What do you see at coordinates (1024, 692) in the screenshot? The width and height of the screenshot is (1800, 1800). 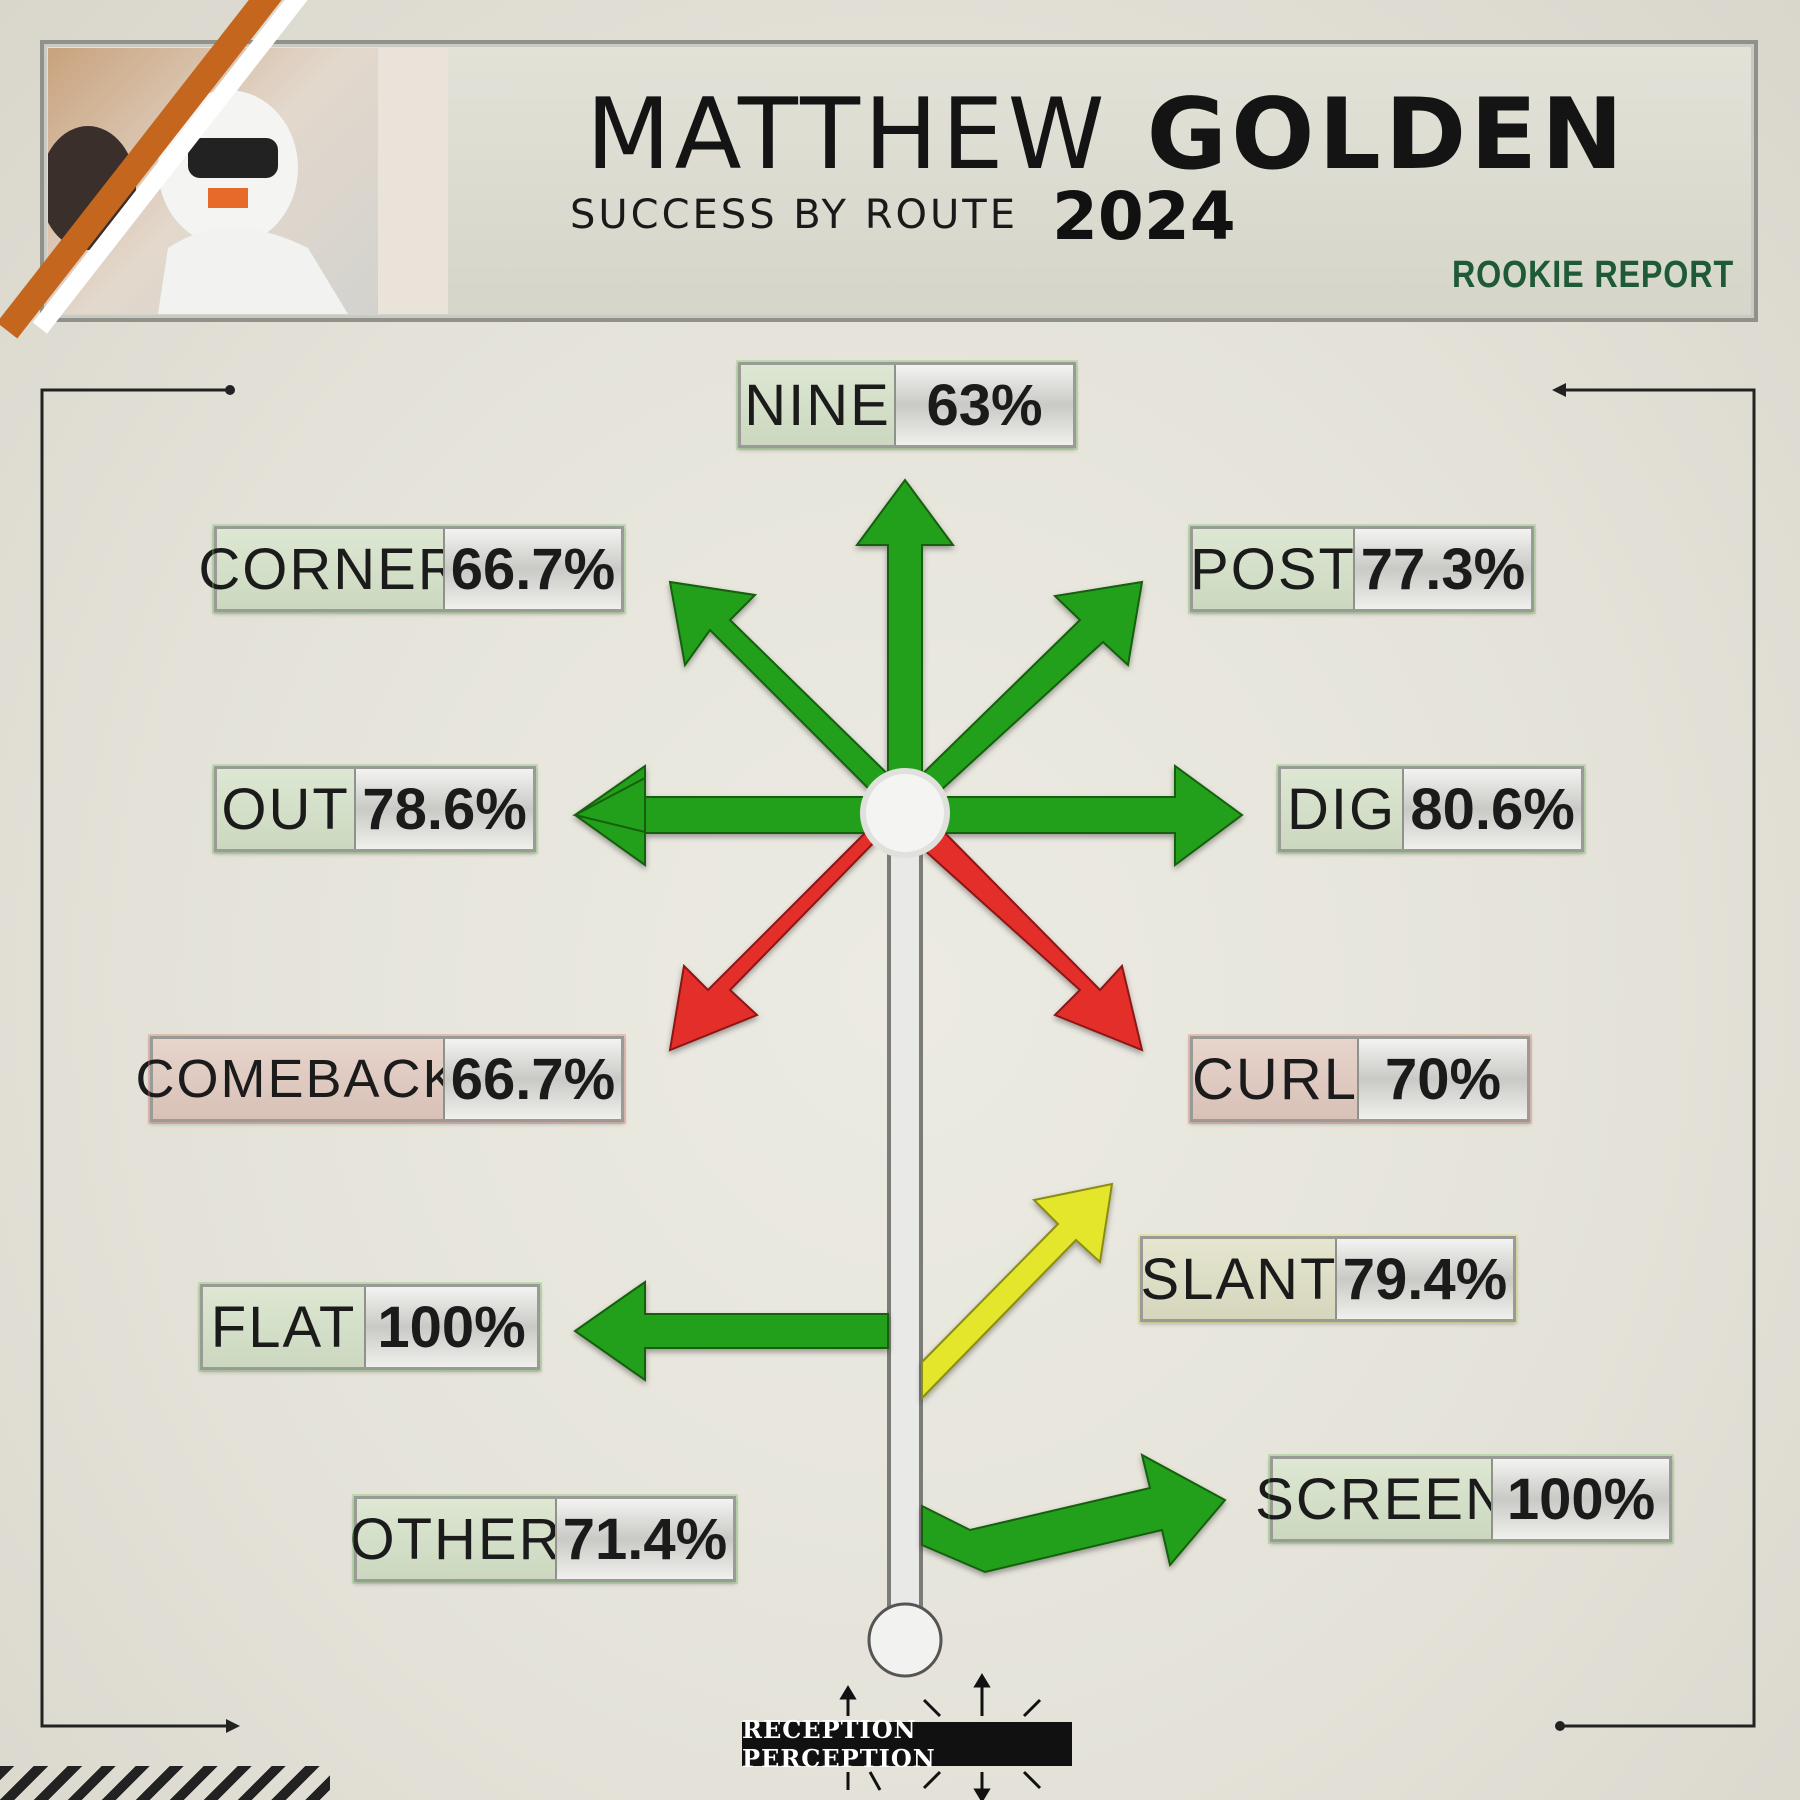 I see `post-arrow` at bounding box center [1024, 692].